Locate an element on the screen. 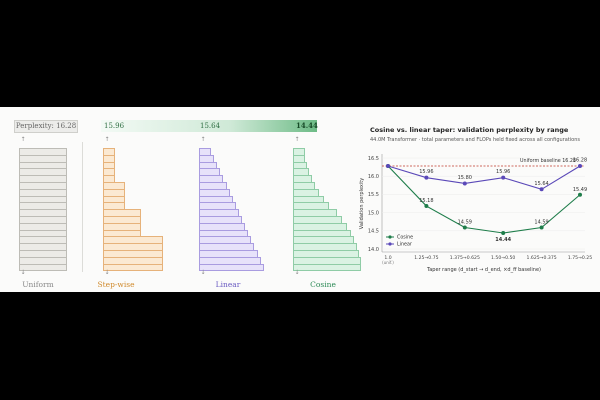 This screenshot has height=400, width=600. x-tick-label: 1.25→0.75 is located at coordinates (426, 258).